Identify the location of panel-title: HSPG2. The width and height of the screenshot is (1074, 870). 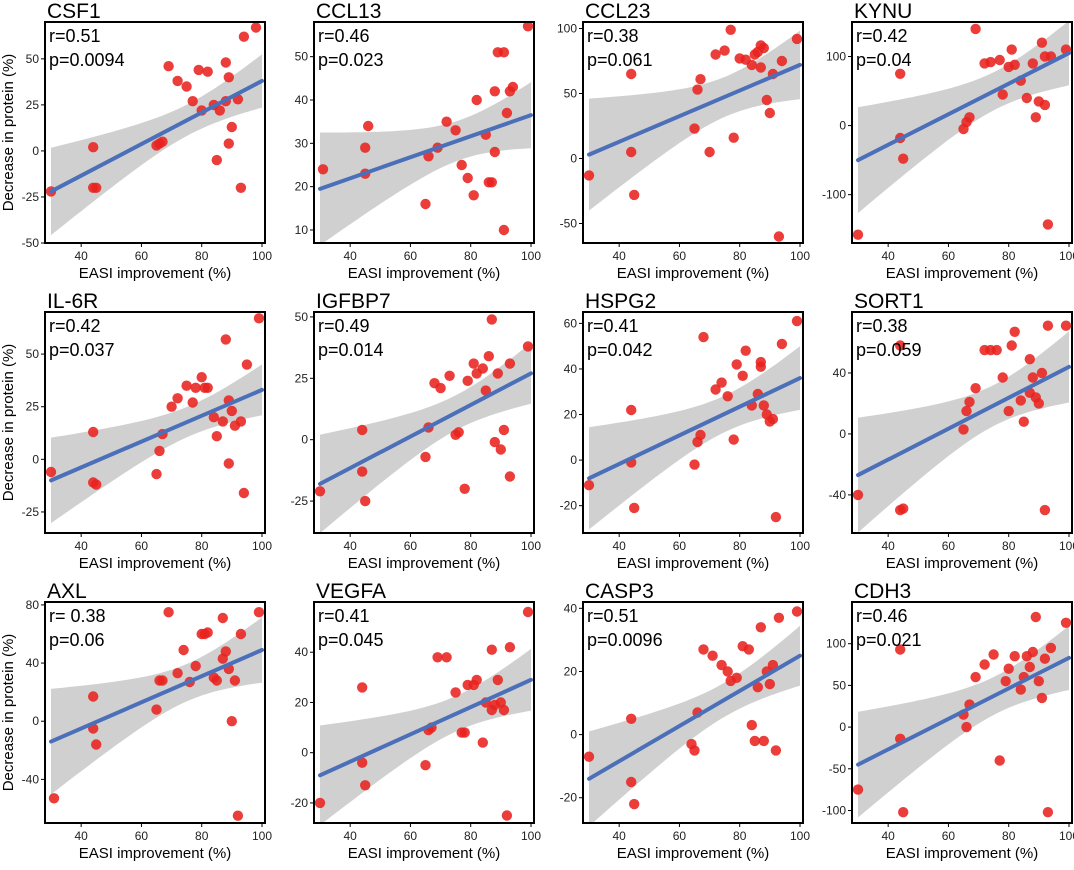
(620, 301).